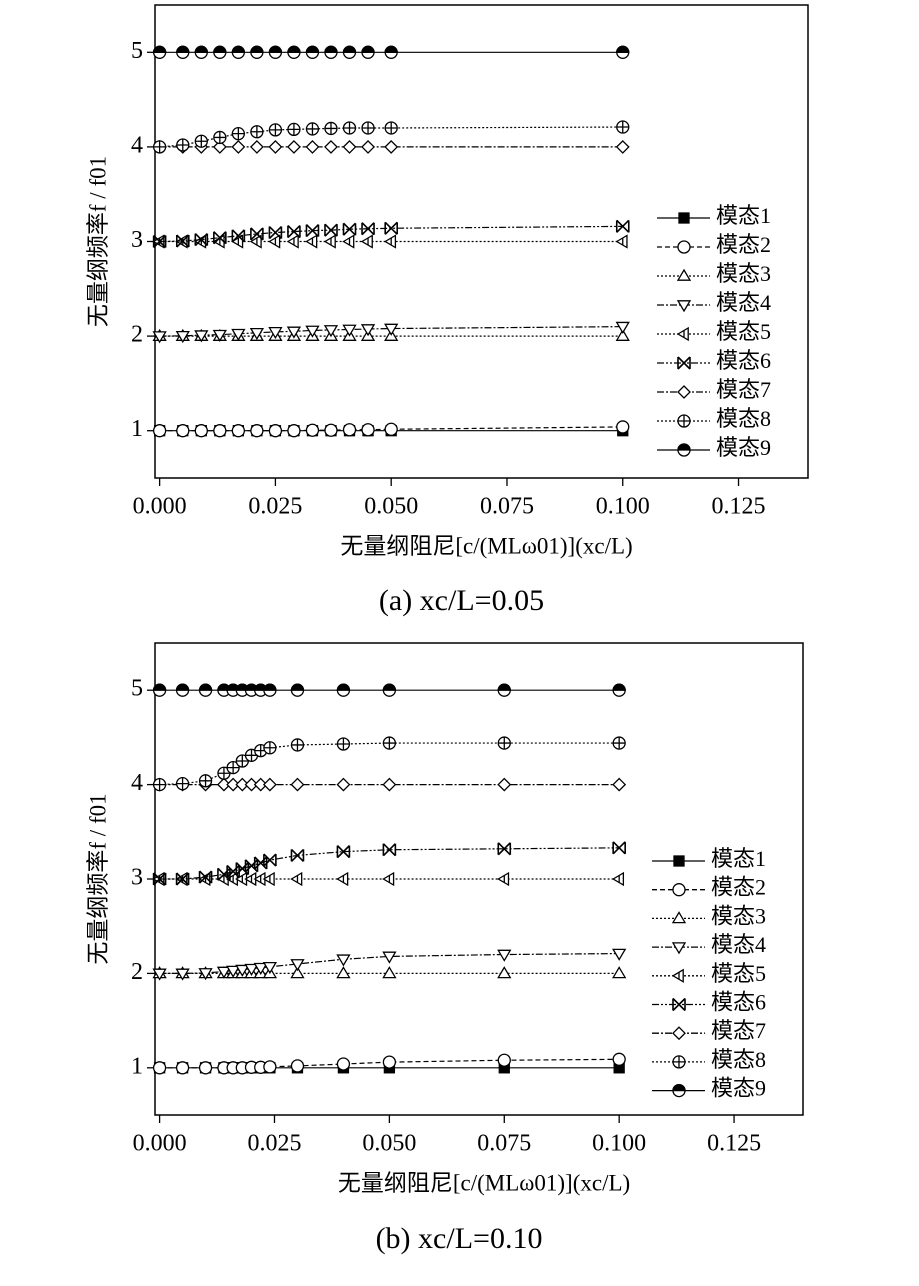 This screenshot has width=919, height=1286. Describe the element at coordinates (738, 944) in the screenshot. I see `legend-label: 模态4` at that location.